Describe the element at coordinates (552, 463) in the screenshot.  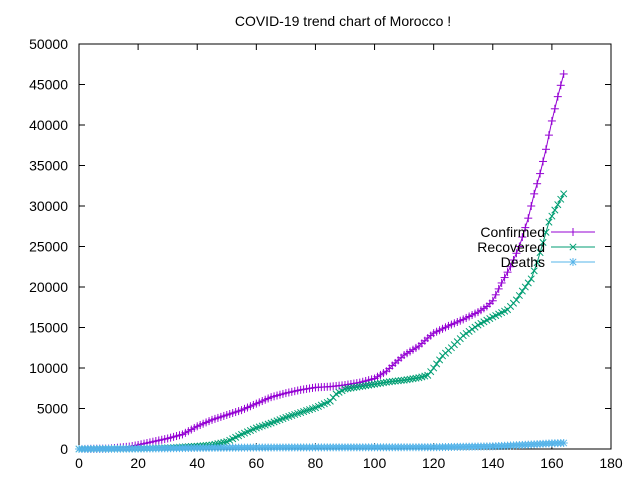
I see `x-tick-label: 160` at that location.